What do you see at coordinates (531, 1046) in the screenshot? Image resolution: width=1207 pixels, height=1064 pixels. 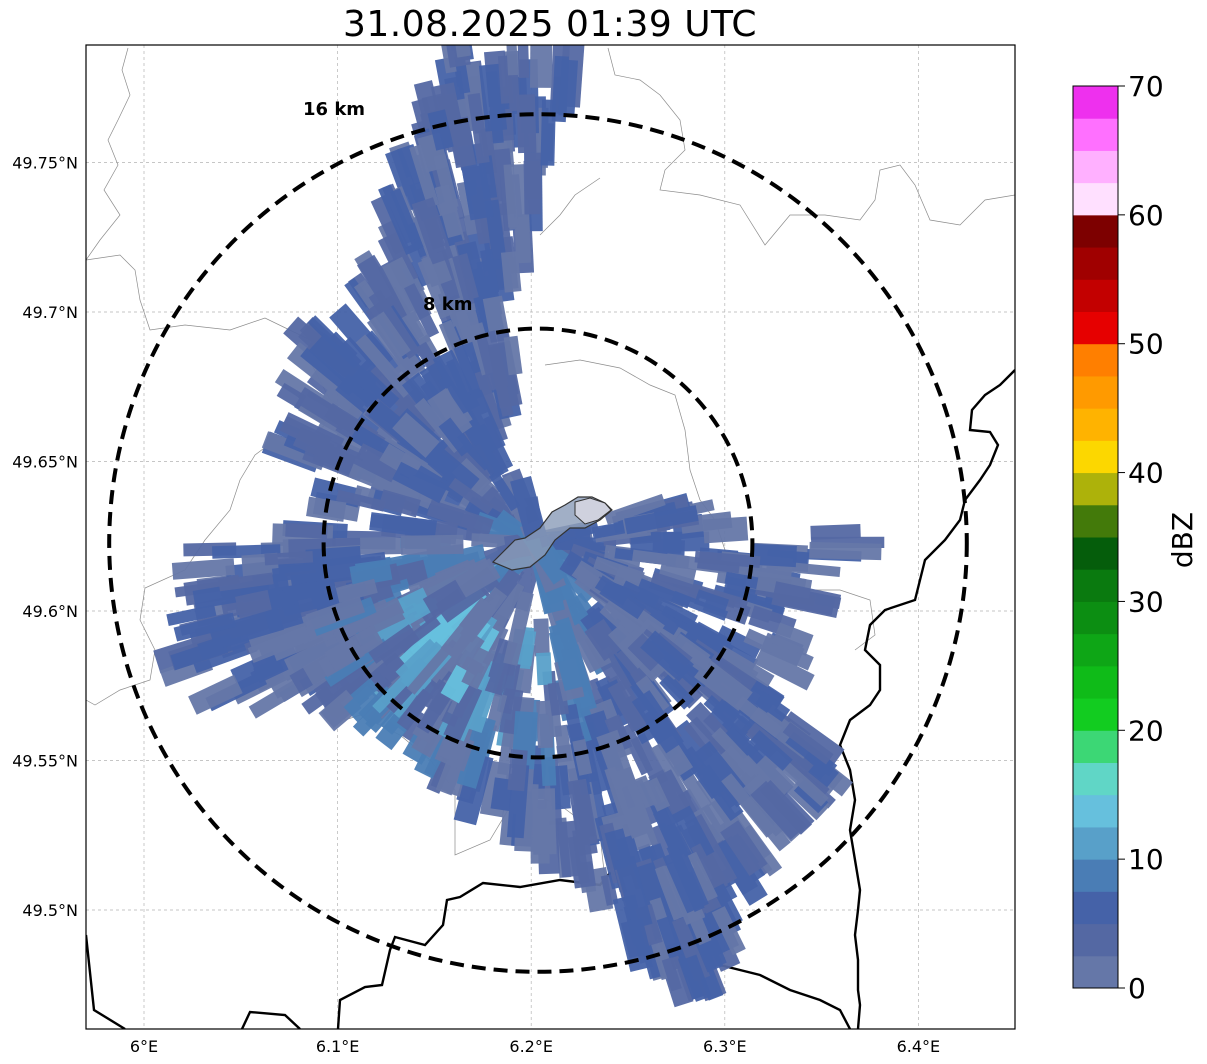 I see `lon-tick-label: 6.2°E` at bounding box center [531, 1046].